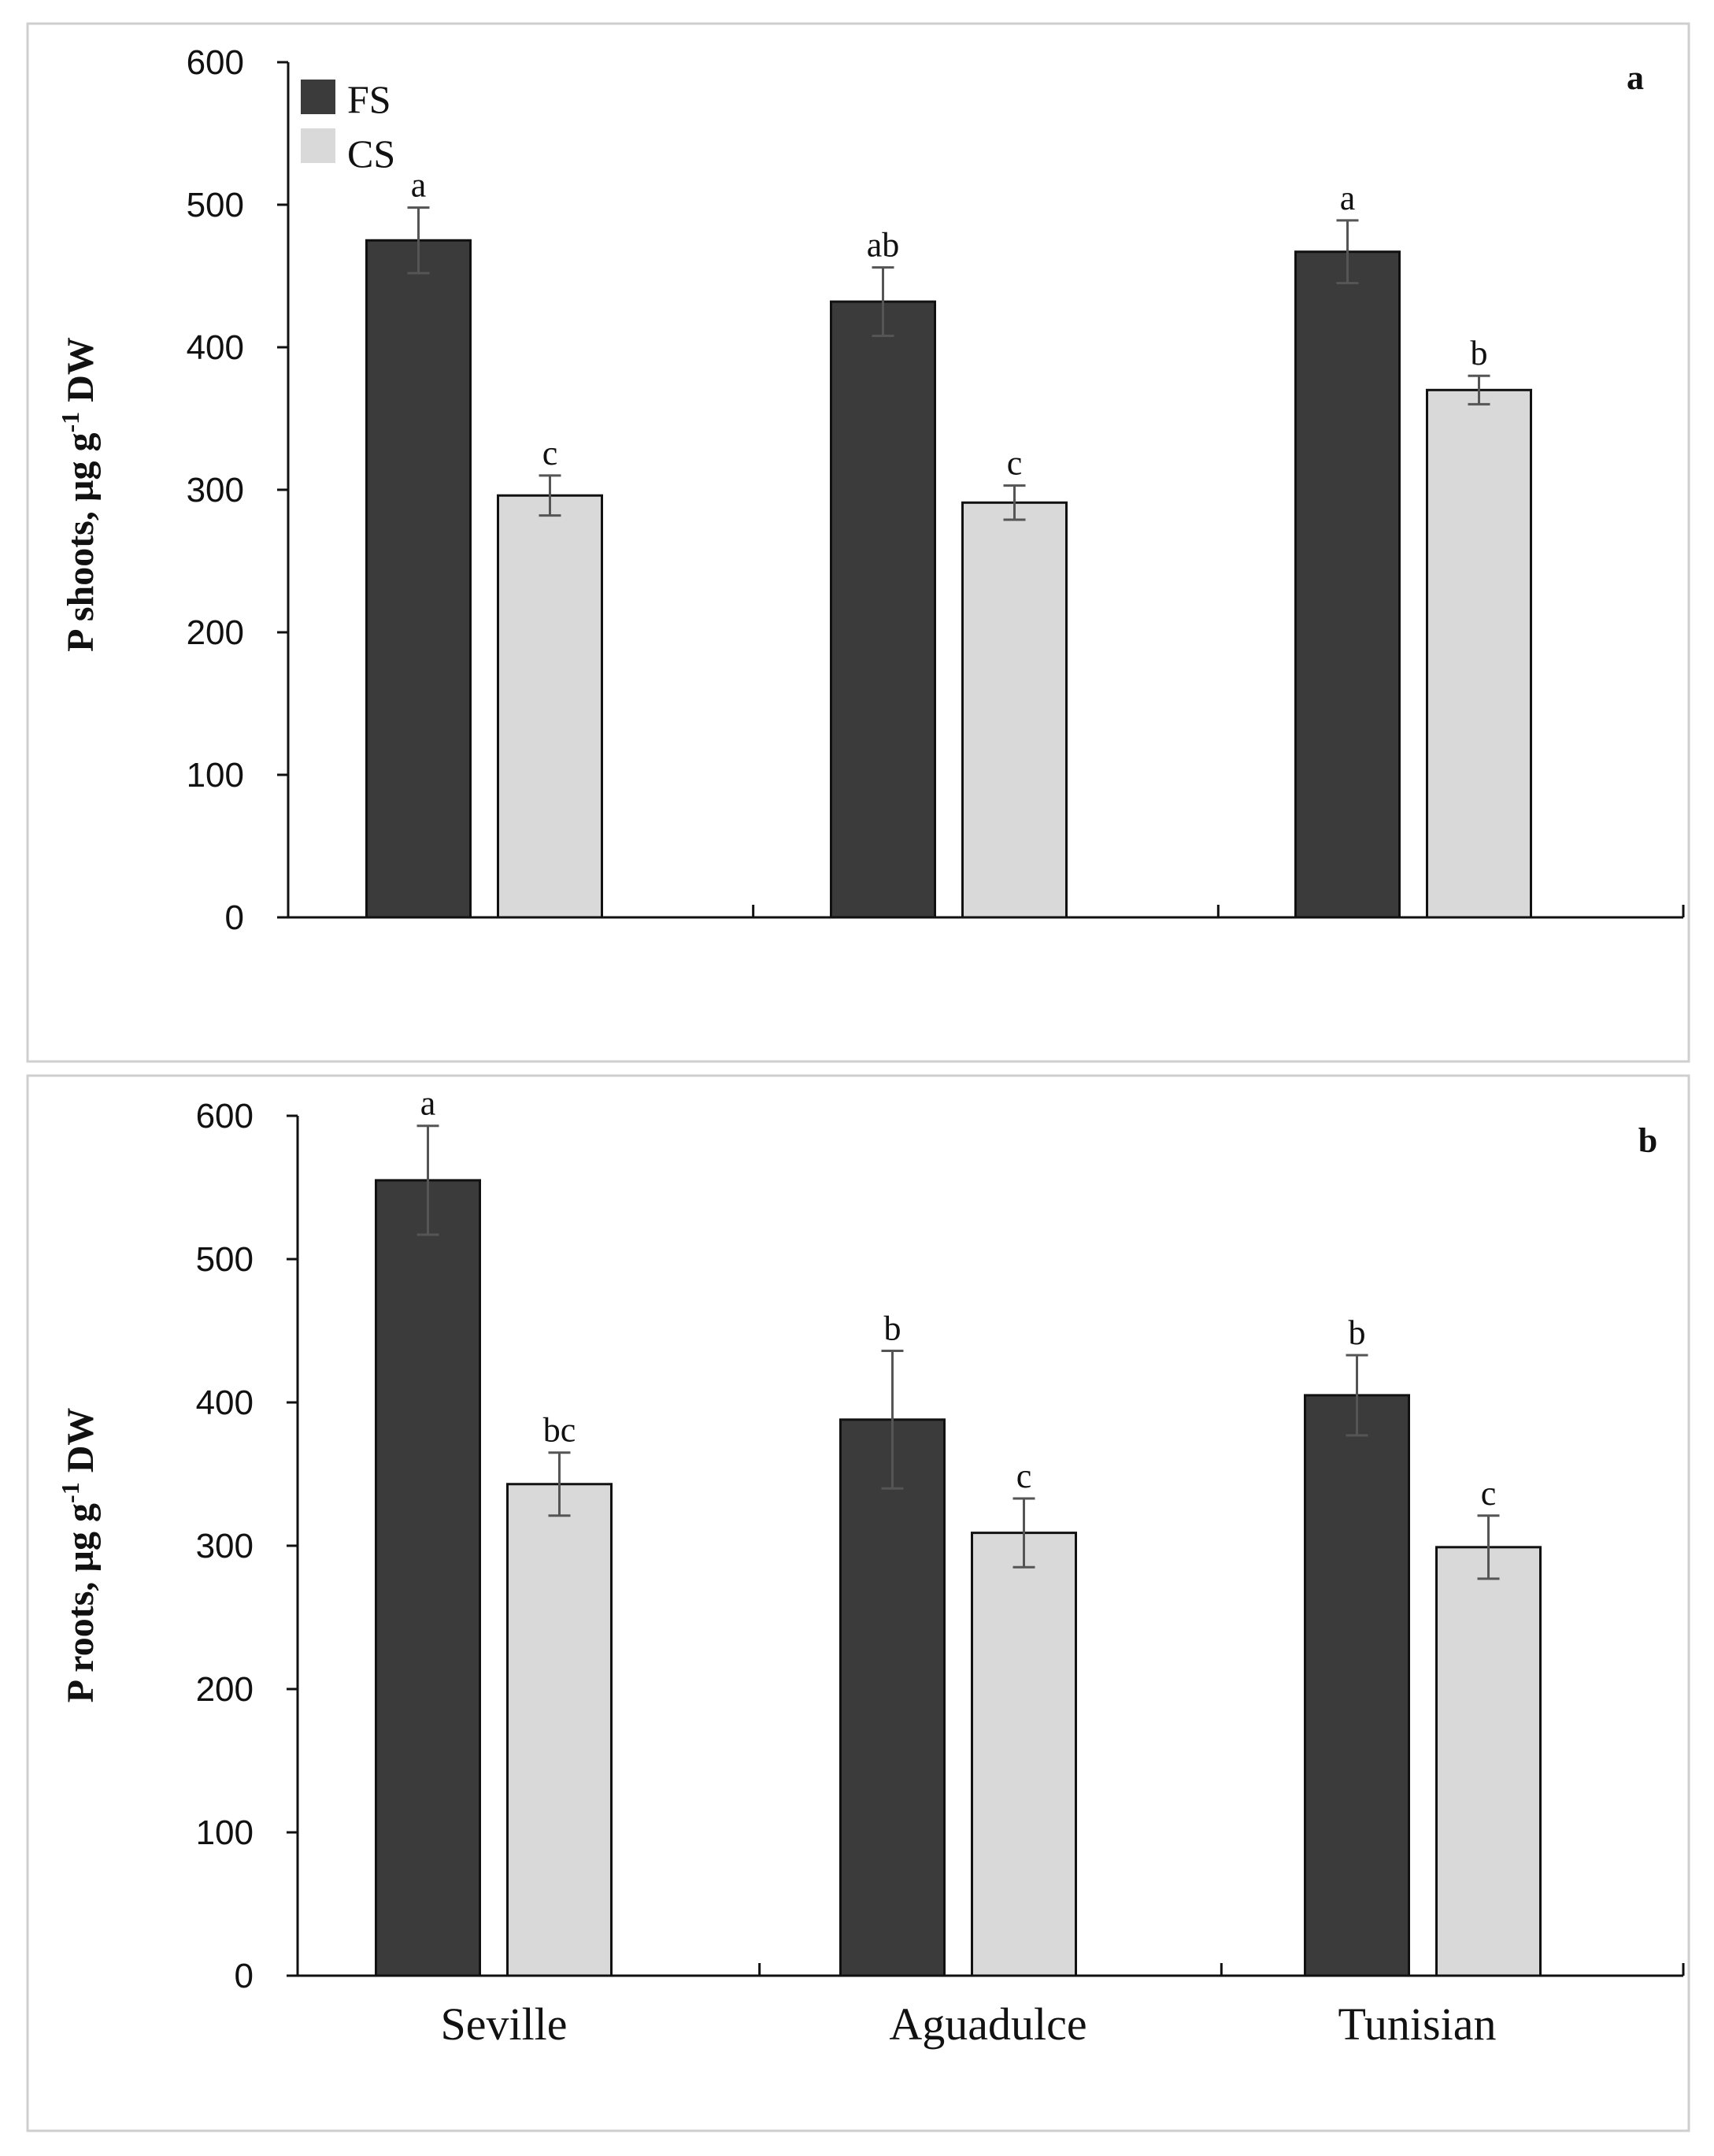  Describe the element at coordinates (1635, 77) in the screenshot. I see `panel-a-label: a` at that location.